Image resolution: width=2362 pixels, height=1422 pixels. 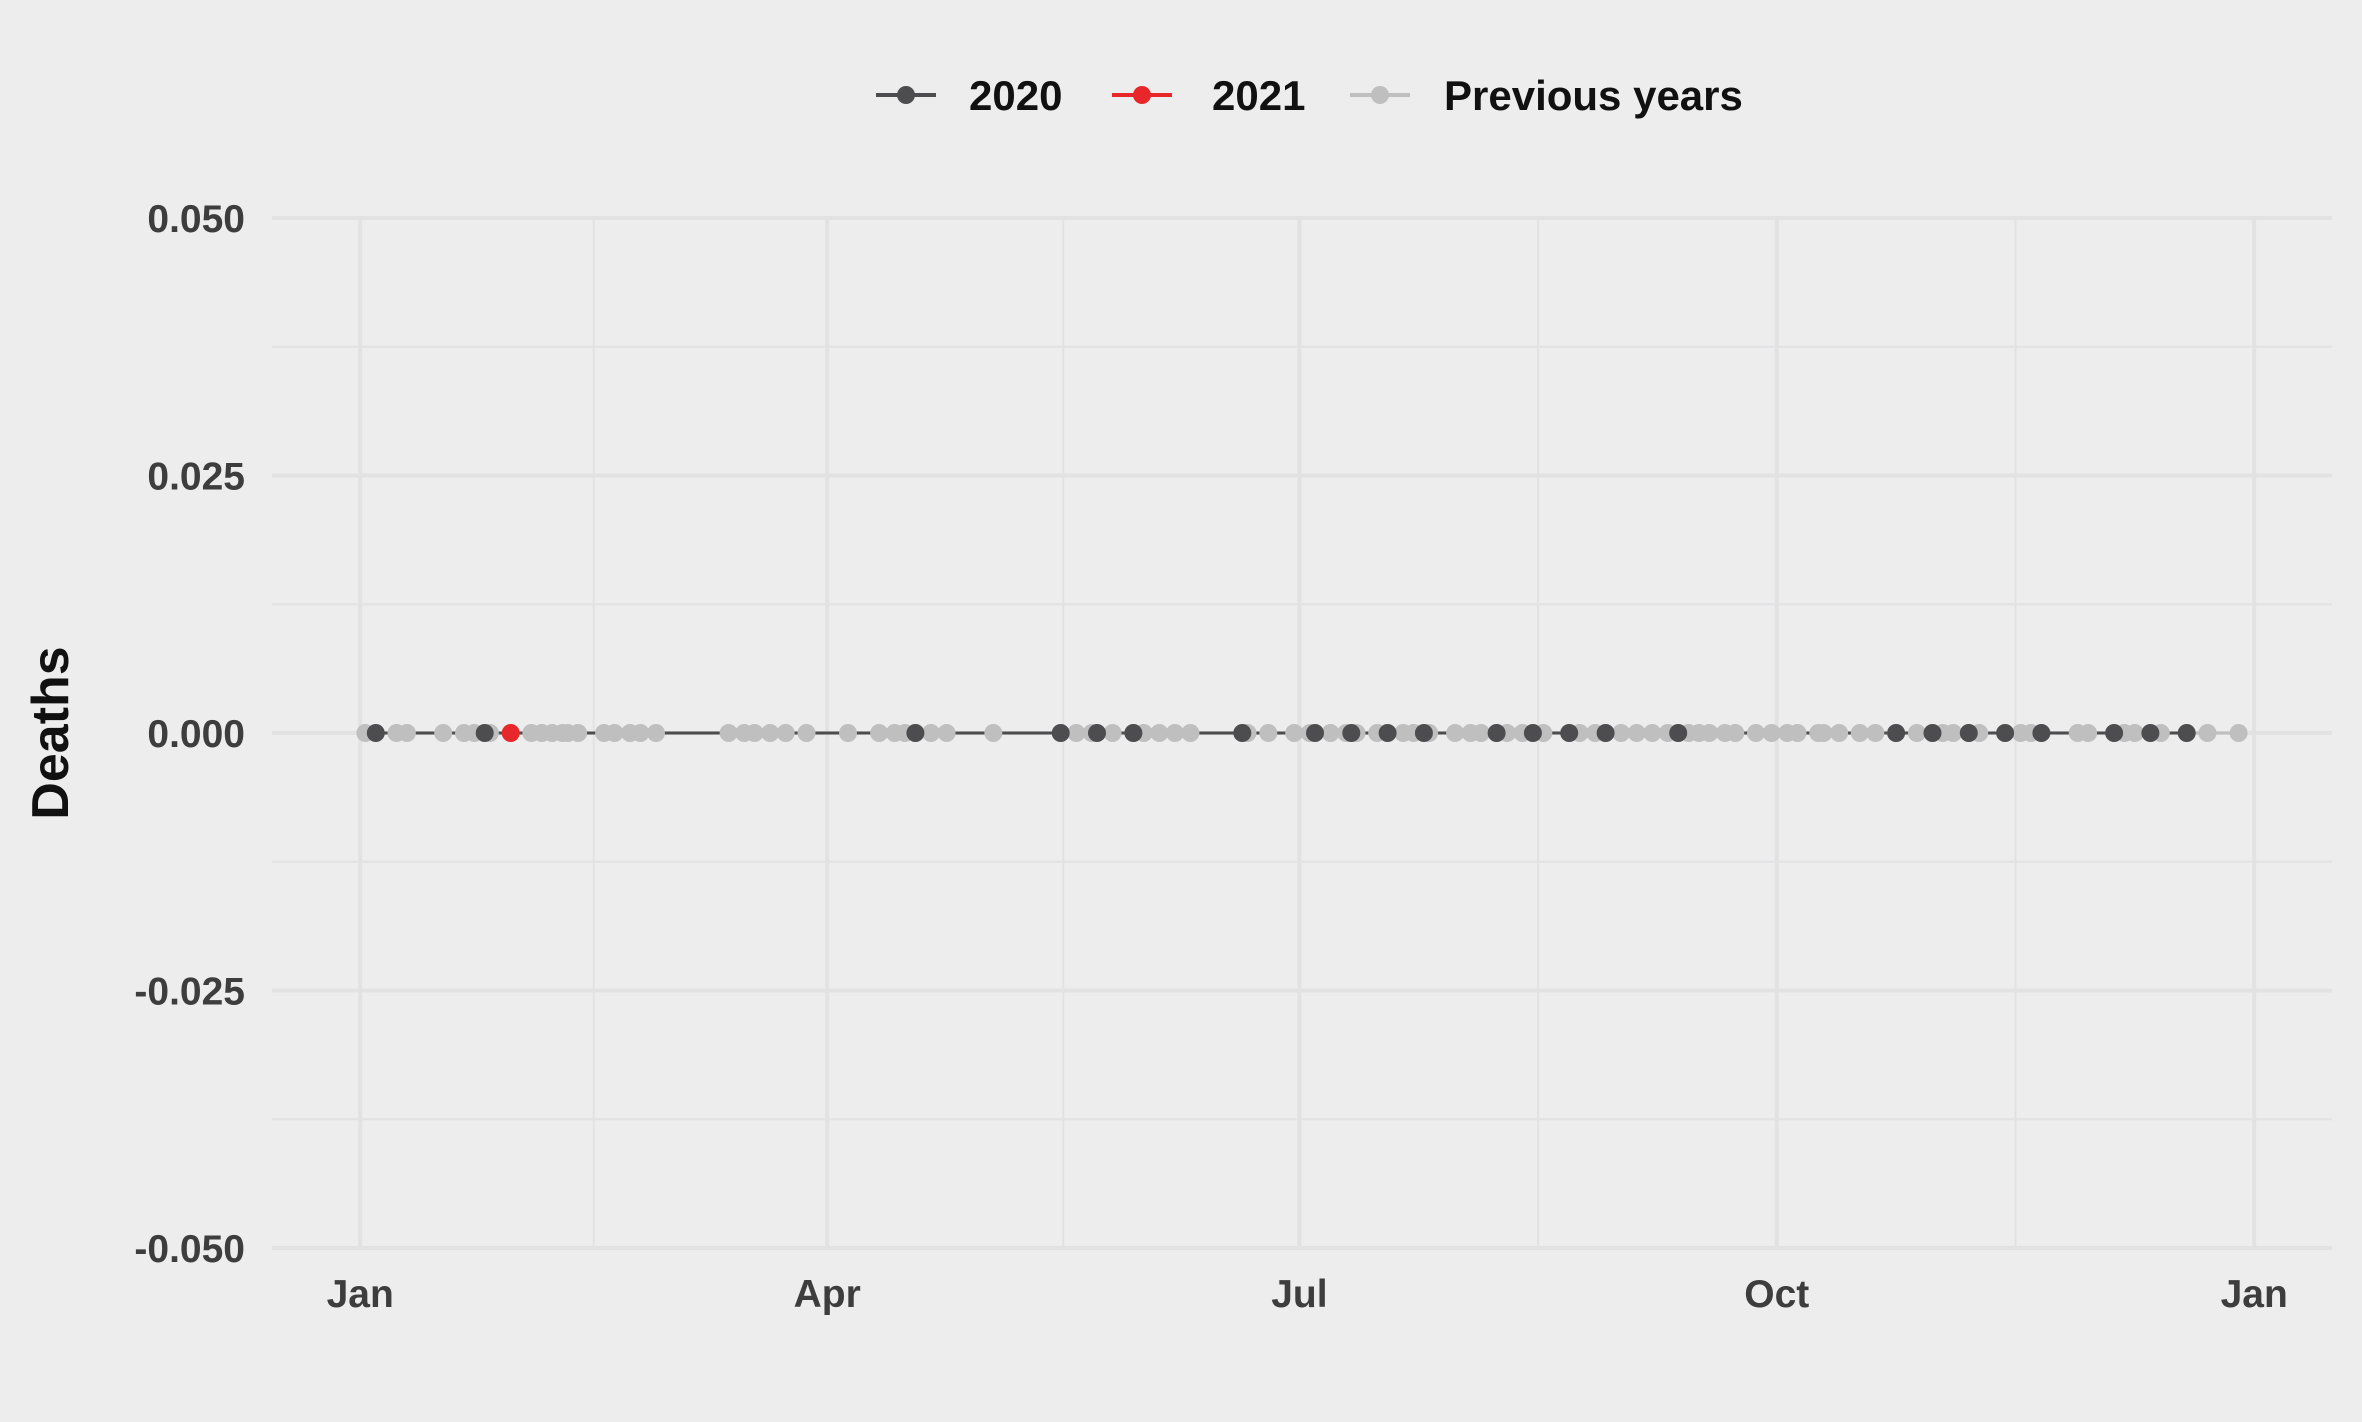 What do you see at coordinates (189, 992) in the screenshot?
I see `y-tick-label: -0.025` at bounding box center [189, 992].